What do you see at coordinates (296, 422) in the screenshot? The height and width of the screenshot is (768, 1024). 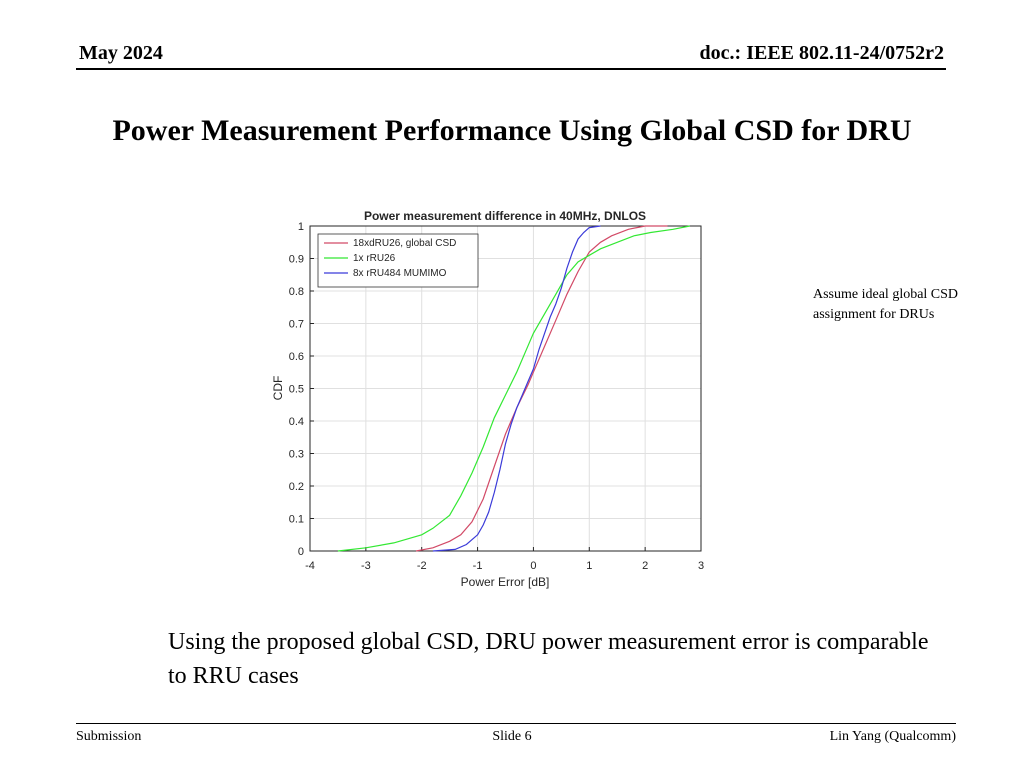 I see `y-tick-label: 0.4` at bounding box center [296, 422].